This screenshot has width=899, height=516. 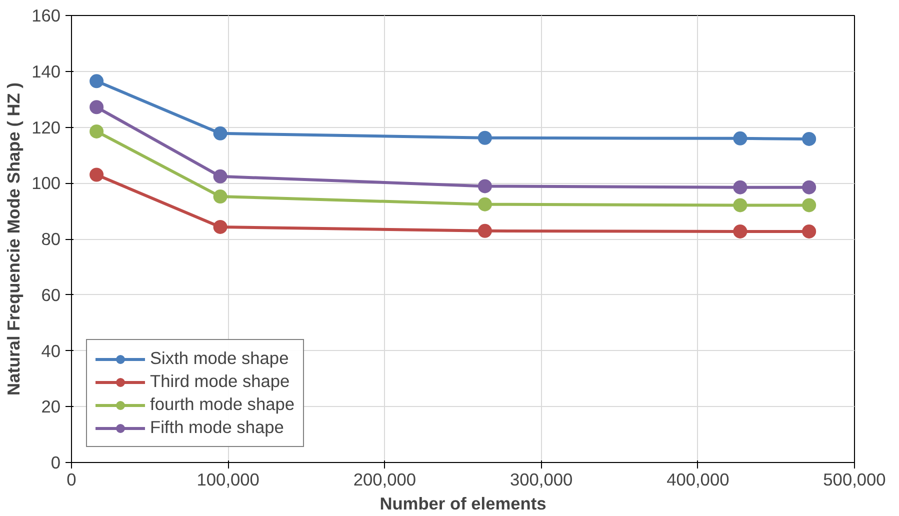 What do you see at coordinates (51, 239) in the screenshot?
I see `y-tick-label: 80` at bounding box center [51, 239].